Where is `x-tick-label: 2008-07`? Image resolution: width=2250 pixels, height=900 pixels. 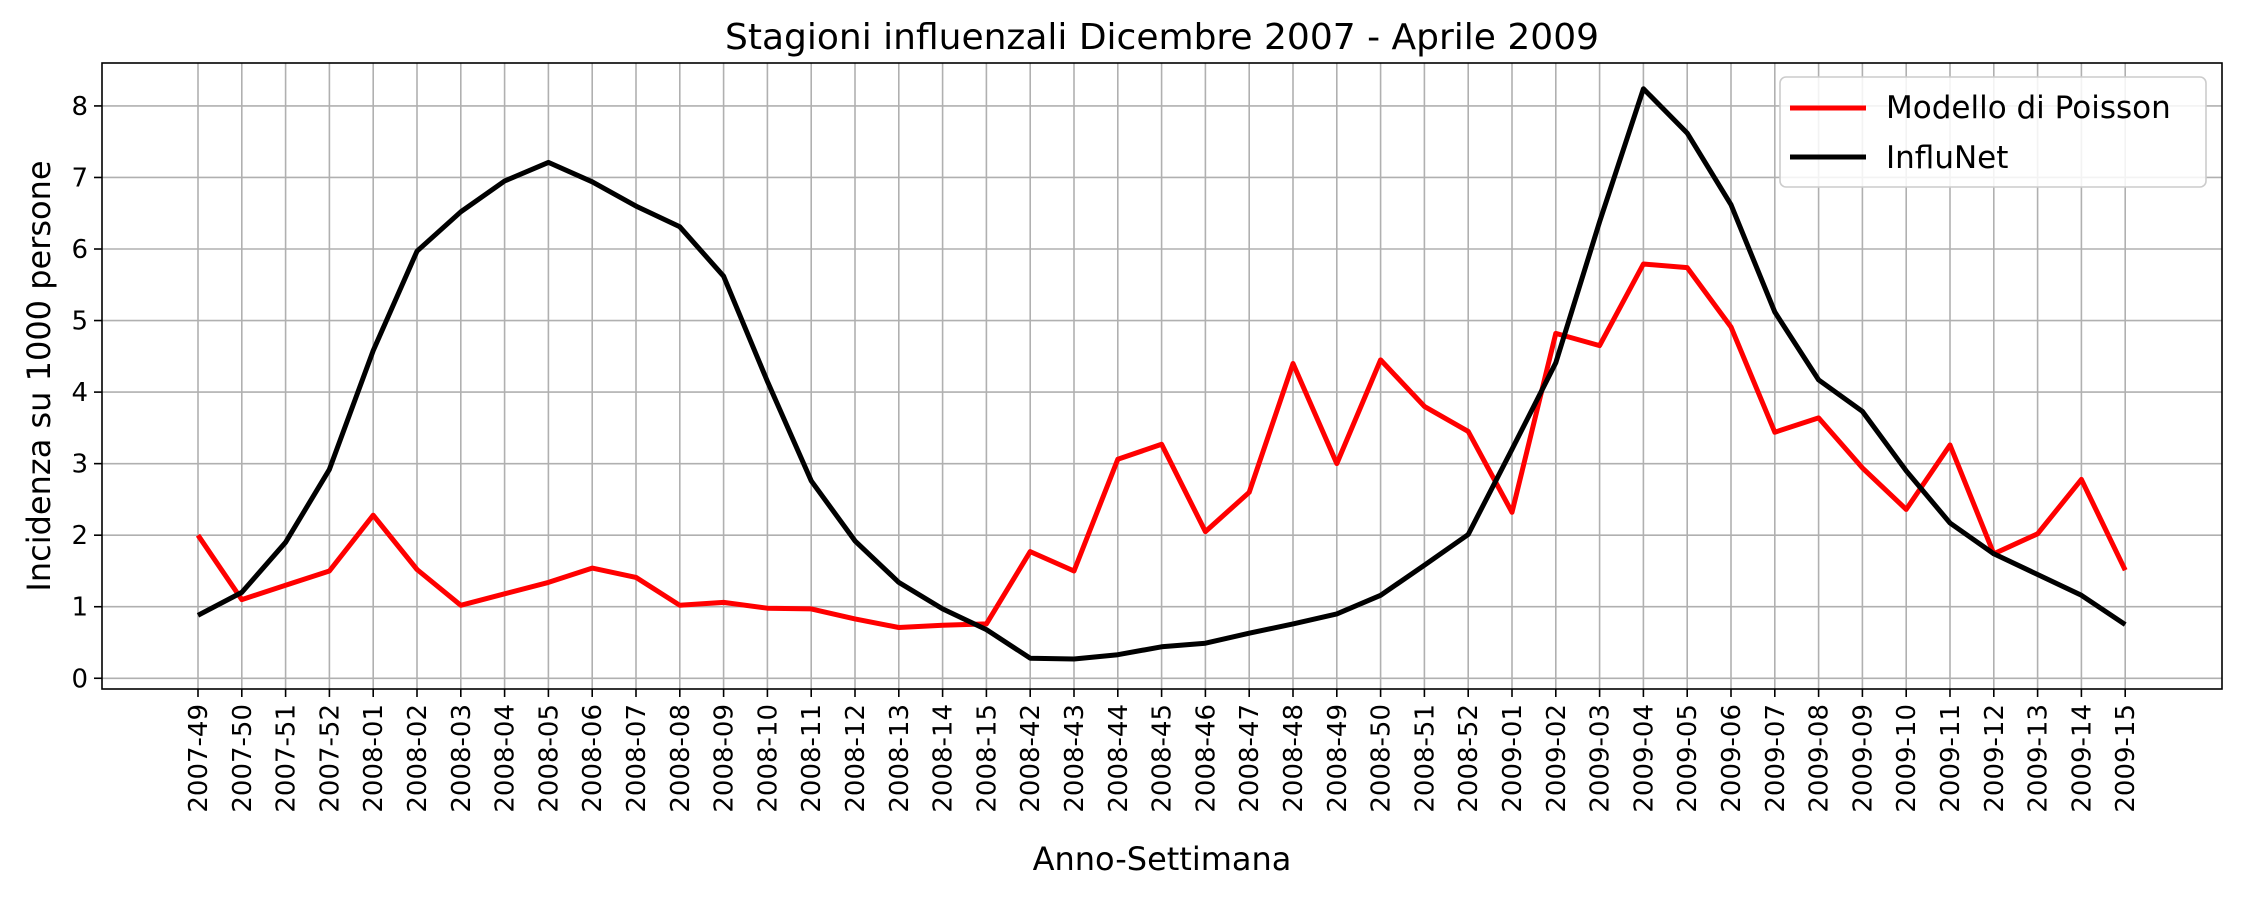 x-tick-label: 2008-07 is located at coordinates (637, 758).